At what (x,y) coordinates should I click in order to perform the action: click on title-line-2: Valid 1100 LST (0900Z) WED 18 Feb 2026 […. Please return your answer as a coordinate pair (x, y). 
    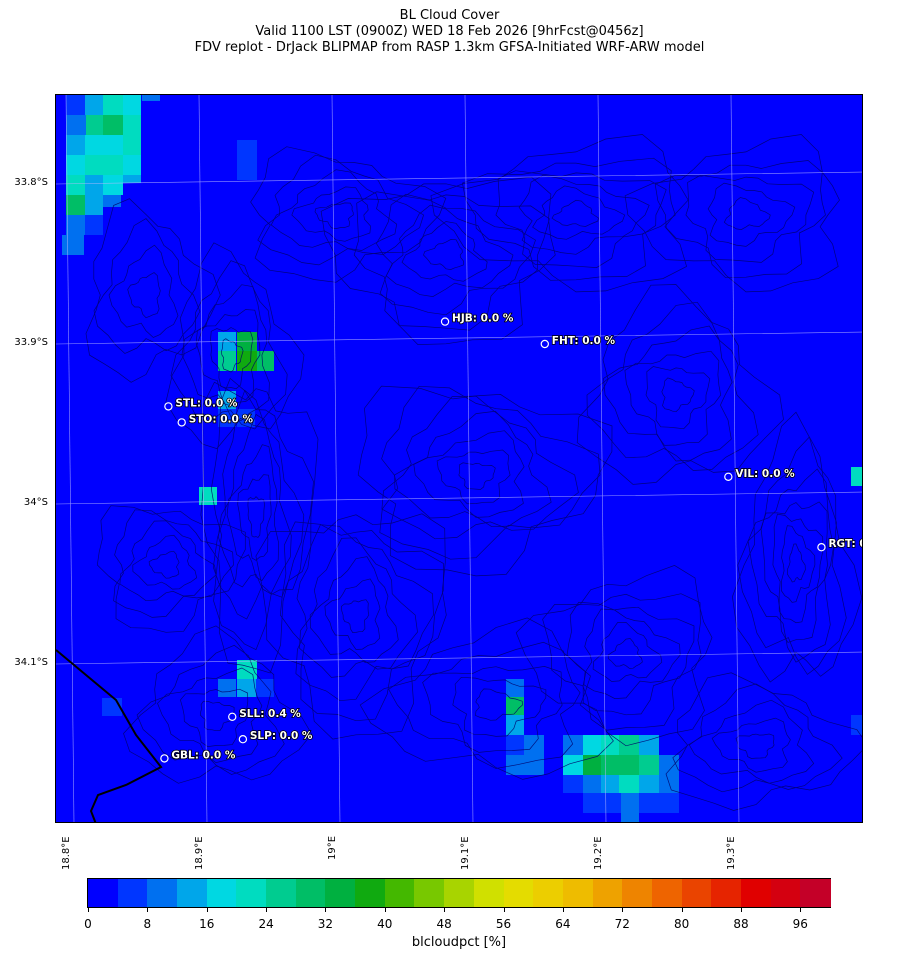
    Looking at the image, I should click on (449, 31).